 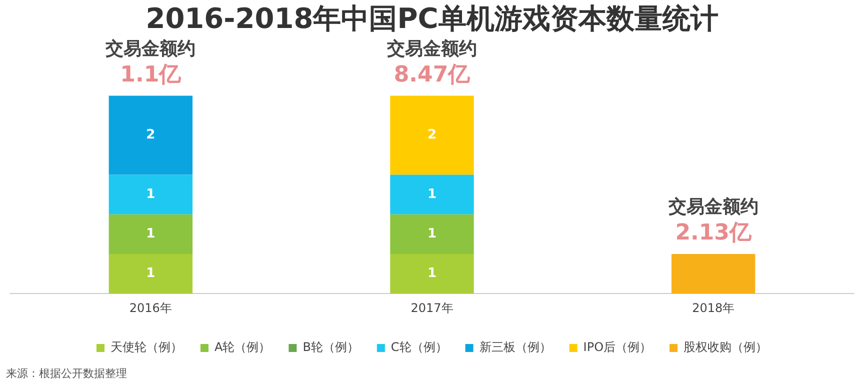 What do you see at coordinates (330, 347) in the screenshot?
I see `legend-label: B轮（例）` at bounding box center [330, 347].